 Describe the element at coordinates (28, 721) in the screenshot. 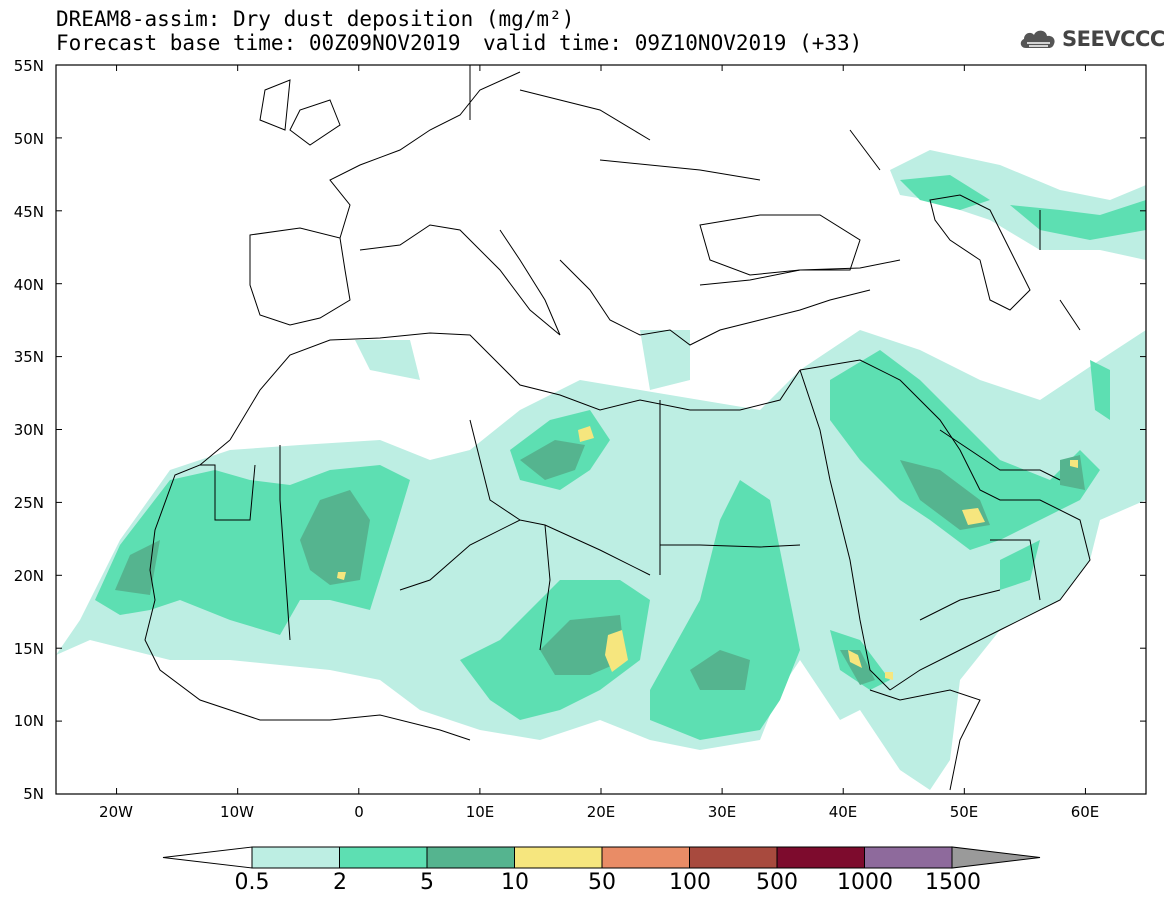

I see `lat-label: 10N` at that location.